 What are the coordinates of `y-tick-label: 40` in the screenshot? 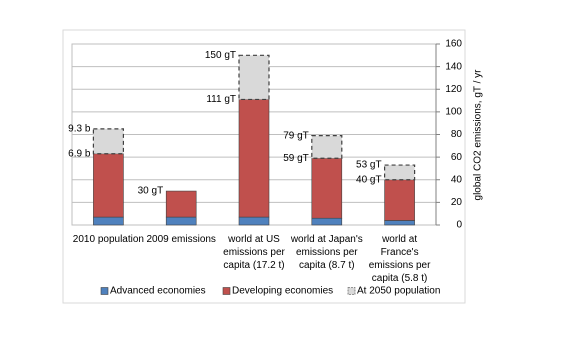 It's located at (457, 179).